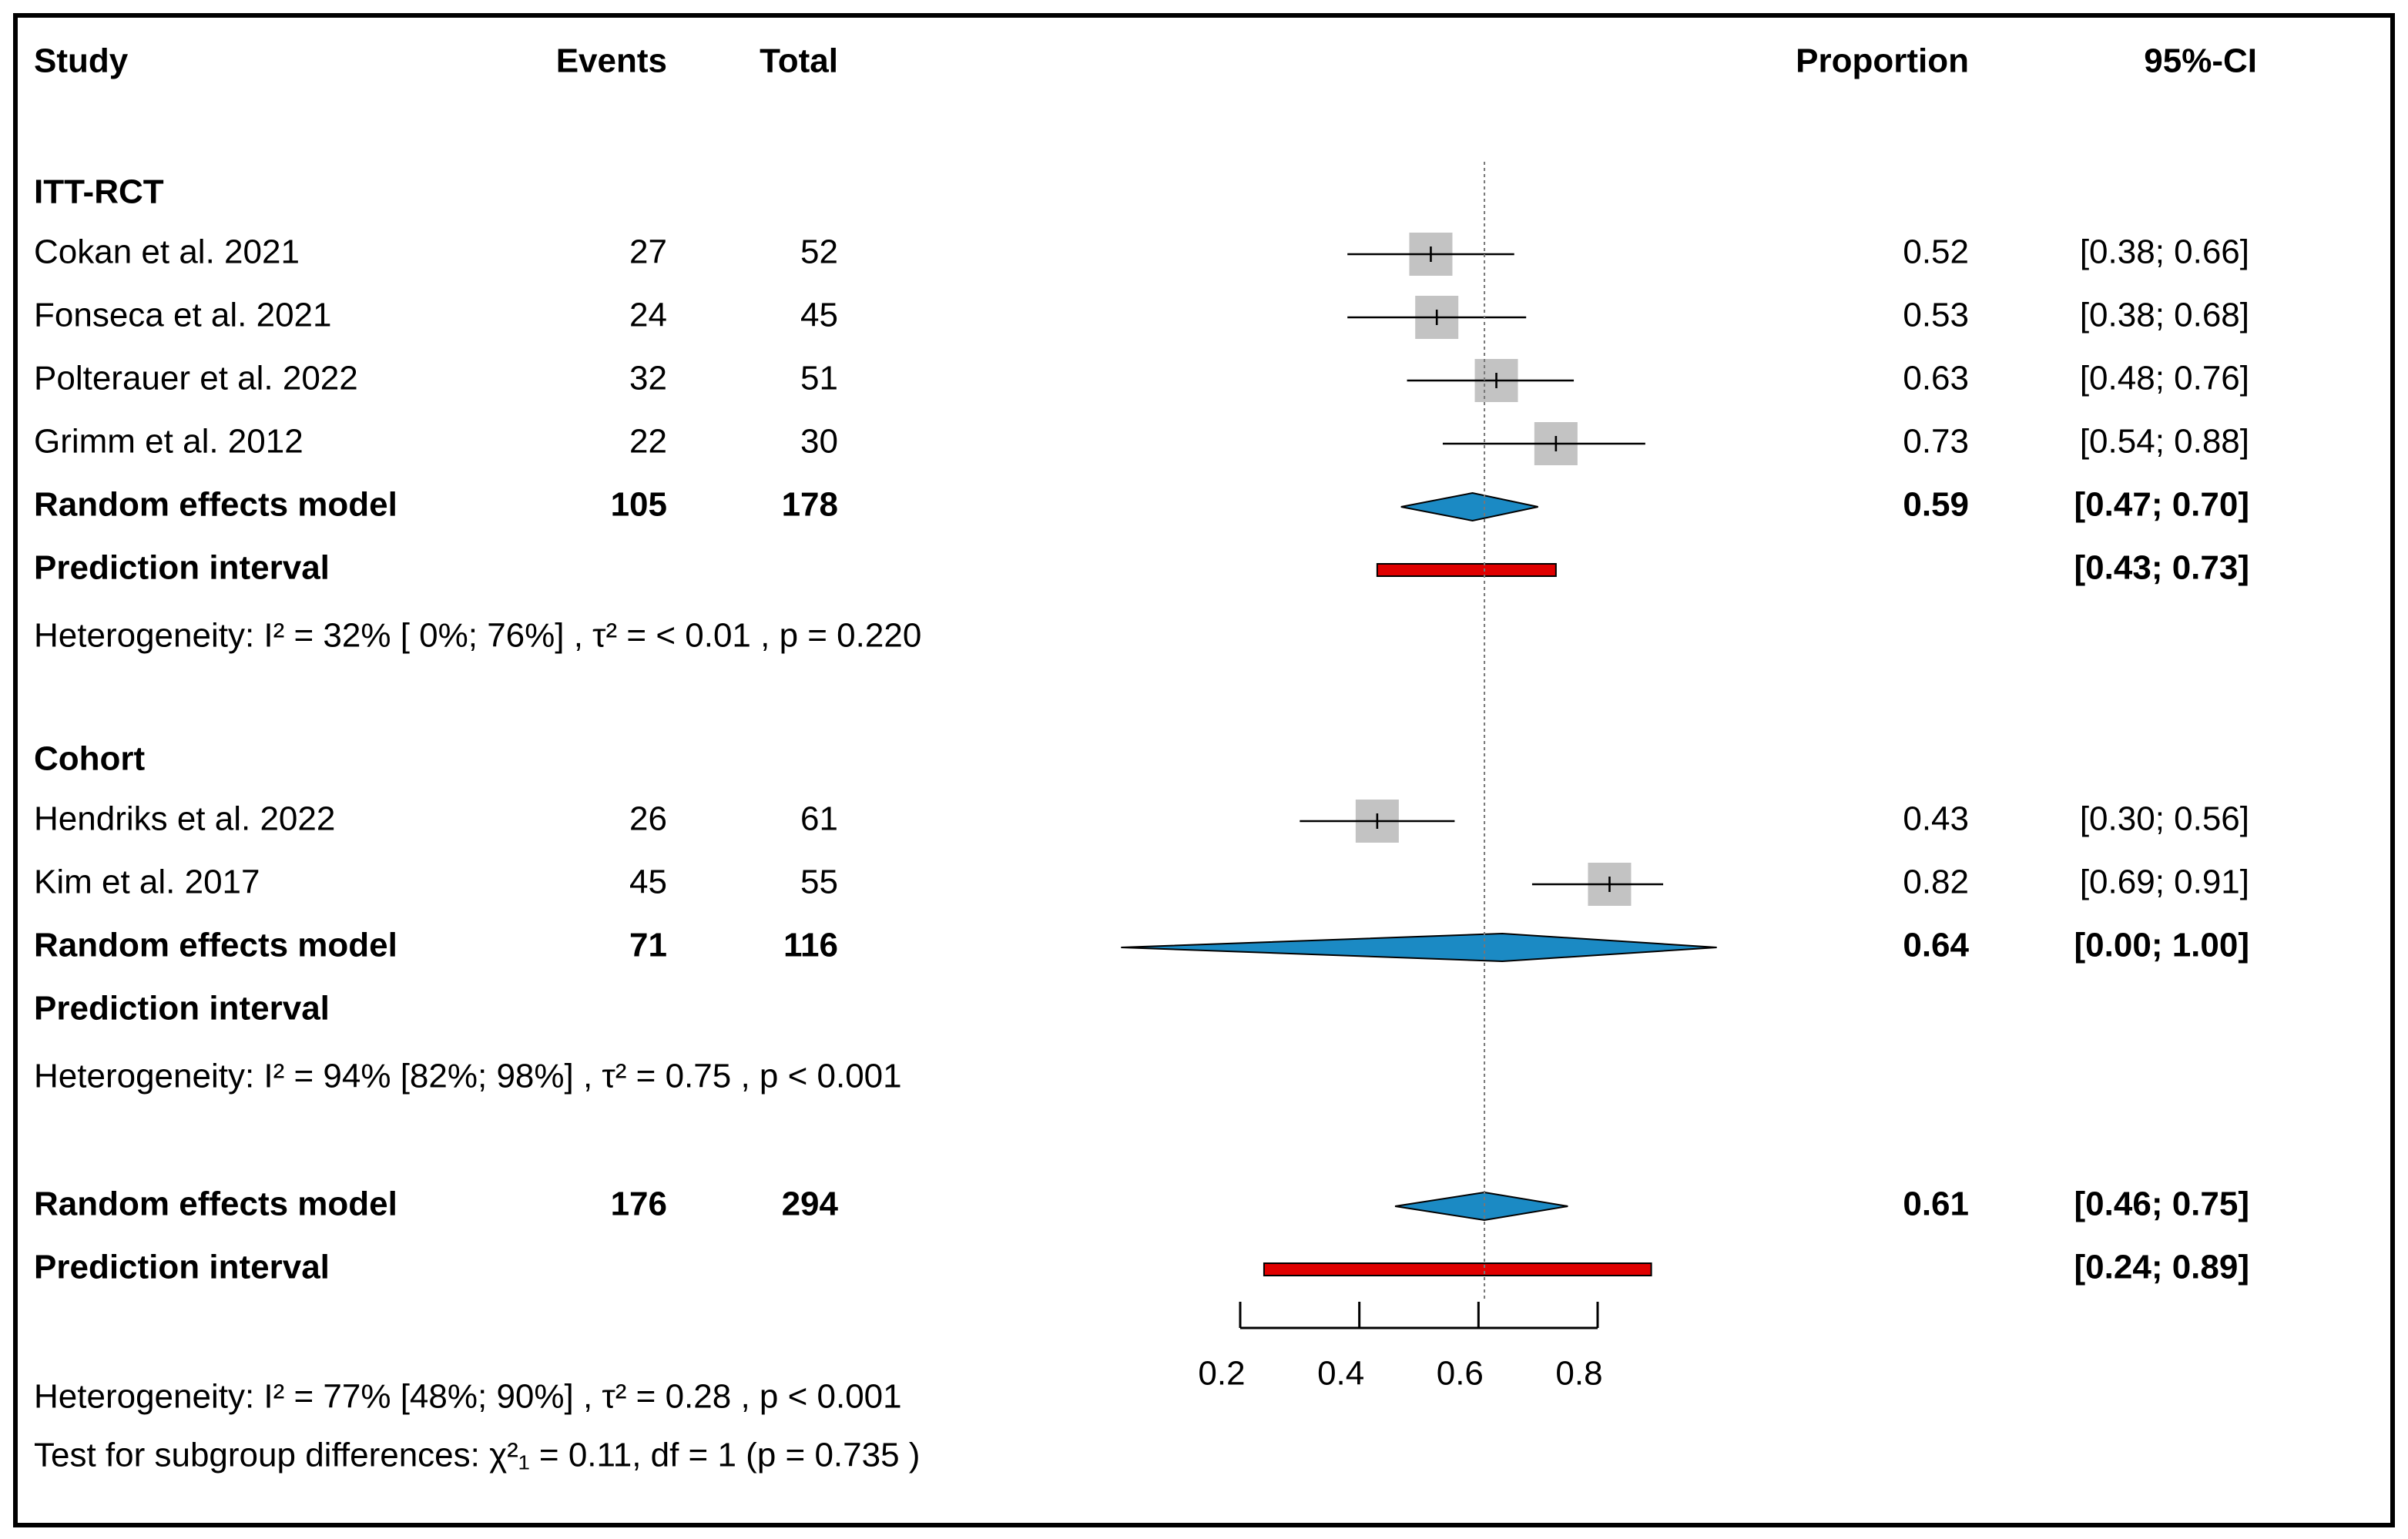  What do you see at coordinates (810, 946) in the screenshot?
I see `model-total: 116` at bounding box center [810, 946].